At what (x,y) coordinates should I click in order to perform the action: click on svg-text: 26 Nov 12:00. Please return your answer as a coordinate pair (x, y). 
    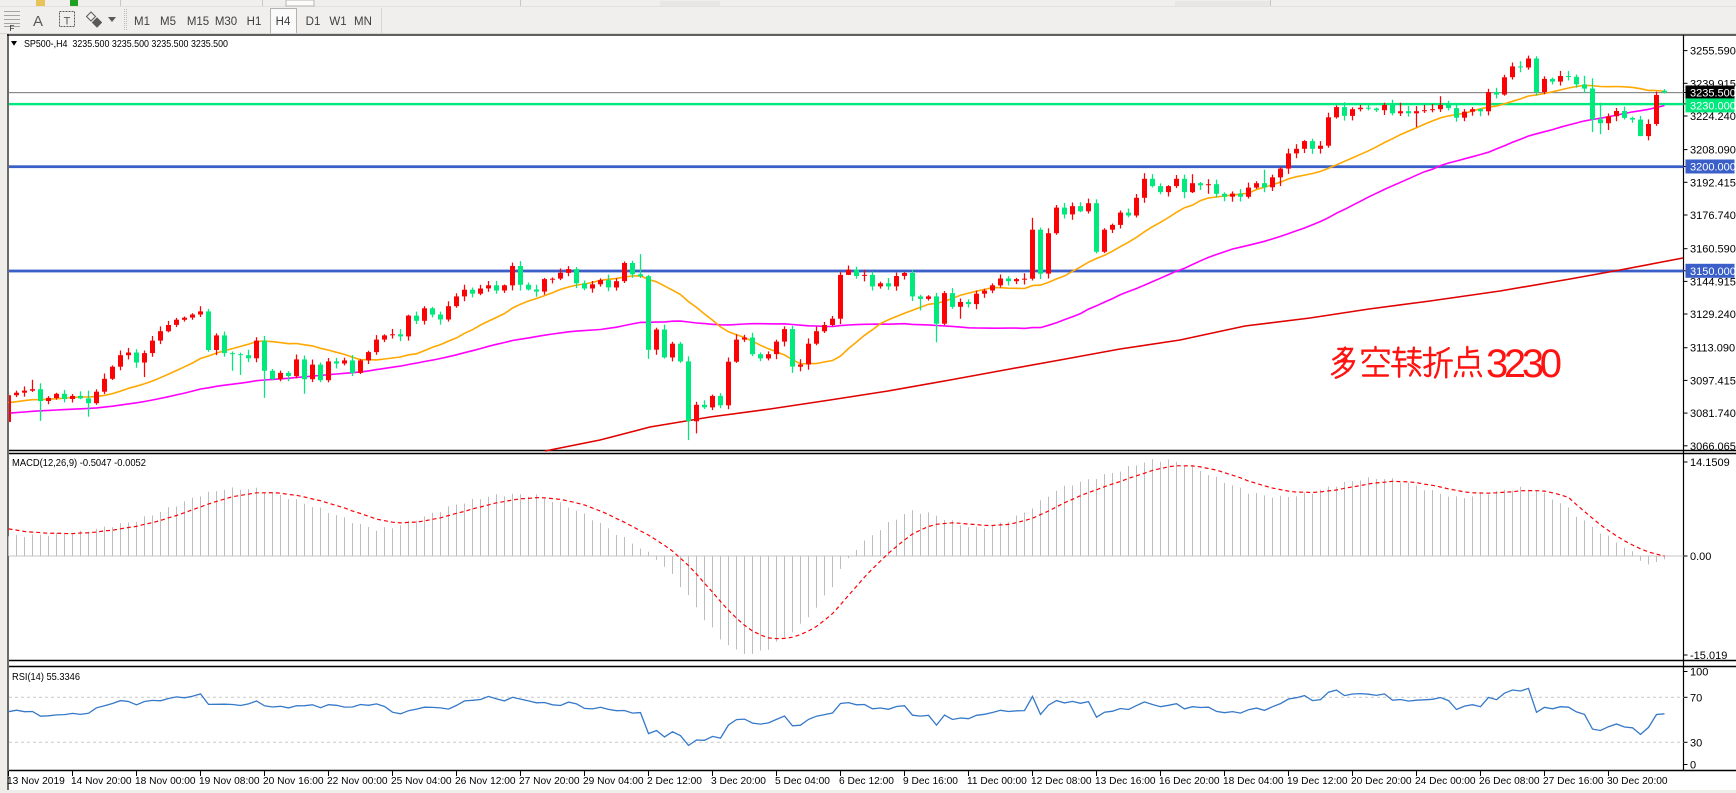
    Looking at the image, I should click on (485, 781).